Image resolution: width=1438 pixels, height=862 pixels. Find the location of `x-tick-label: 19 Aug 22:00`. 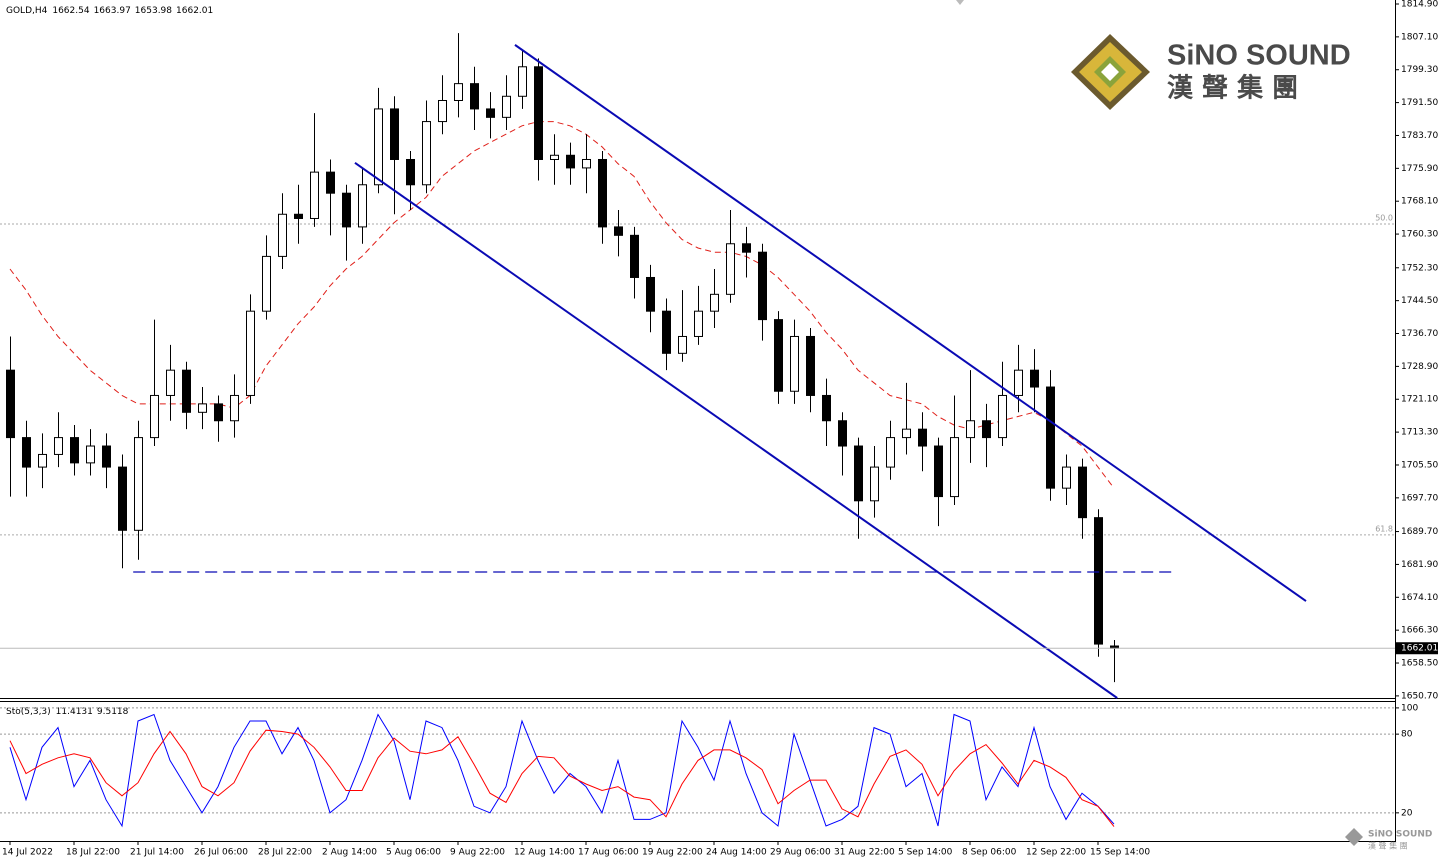

x-tick-label: 19 Aug 22:00 is located at coordinates (672, 853).